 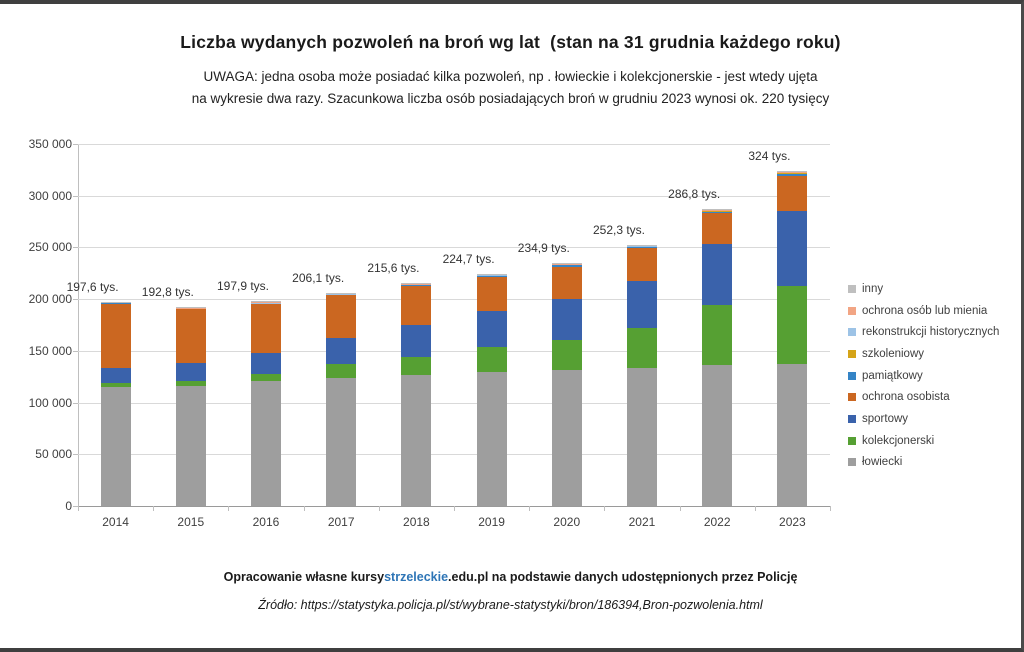 I want to click on stacked-bar-2019, so click(x=491, y=389).